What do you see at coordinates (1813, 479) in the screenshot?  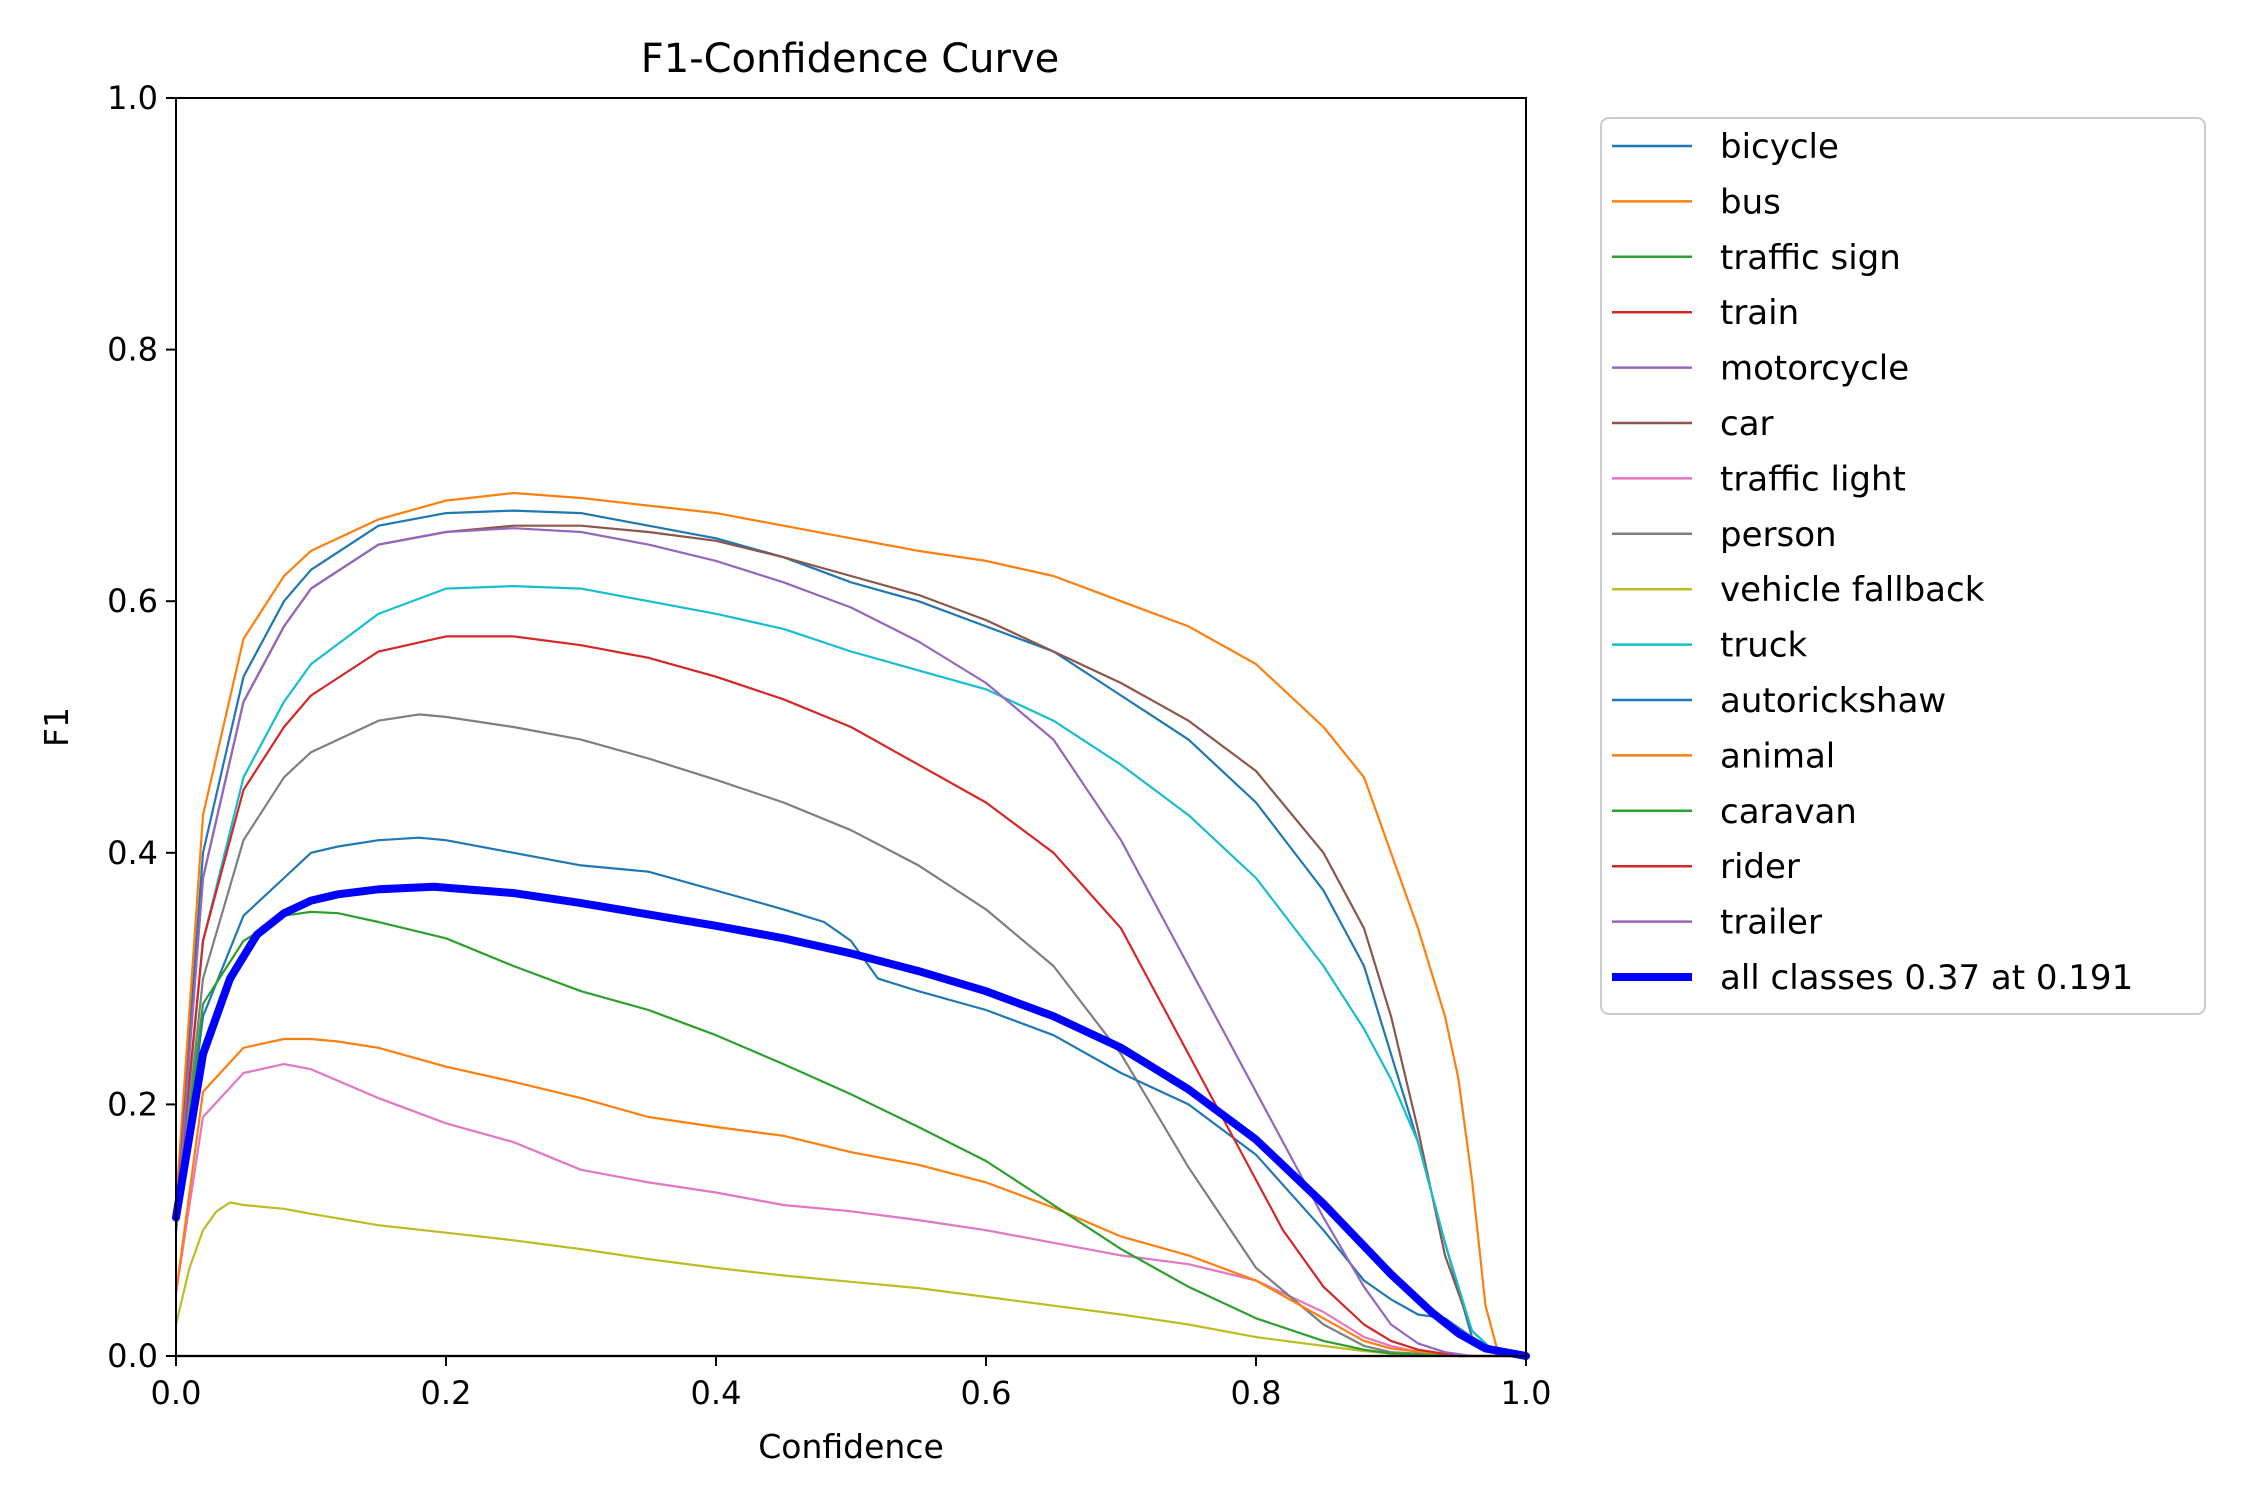 I see `legend-label: traffic light` at bounding box center [1813, 479].